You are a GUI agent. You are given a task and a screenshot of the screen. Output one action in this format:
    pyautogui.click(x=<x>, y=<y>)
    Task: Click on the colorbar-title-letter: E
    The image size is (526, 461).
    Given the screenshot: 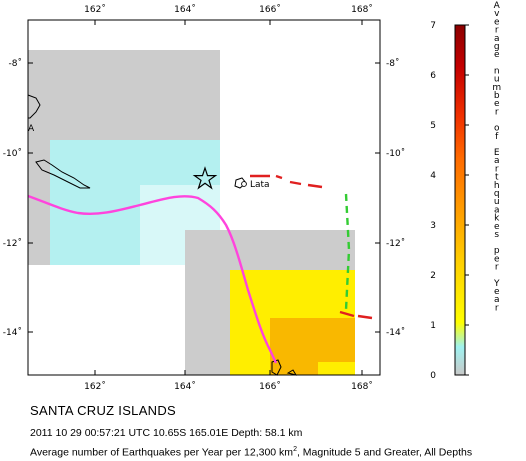 What is the action you would take?
    pyautogui.click(x=497, y=153)
    